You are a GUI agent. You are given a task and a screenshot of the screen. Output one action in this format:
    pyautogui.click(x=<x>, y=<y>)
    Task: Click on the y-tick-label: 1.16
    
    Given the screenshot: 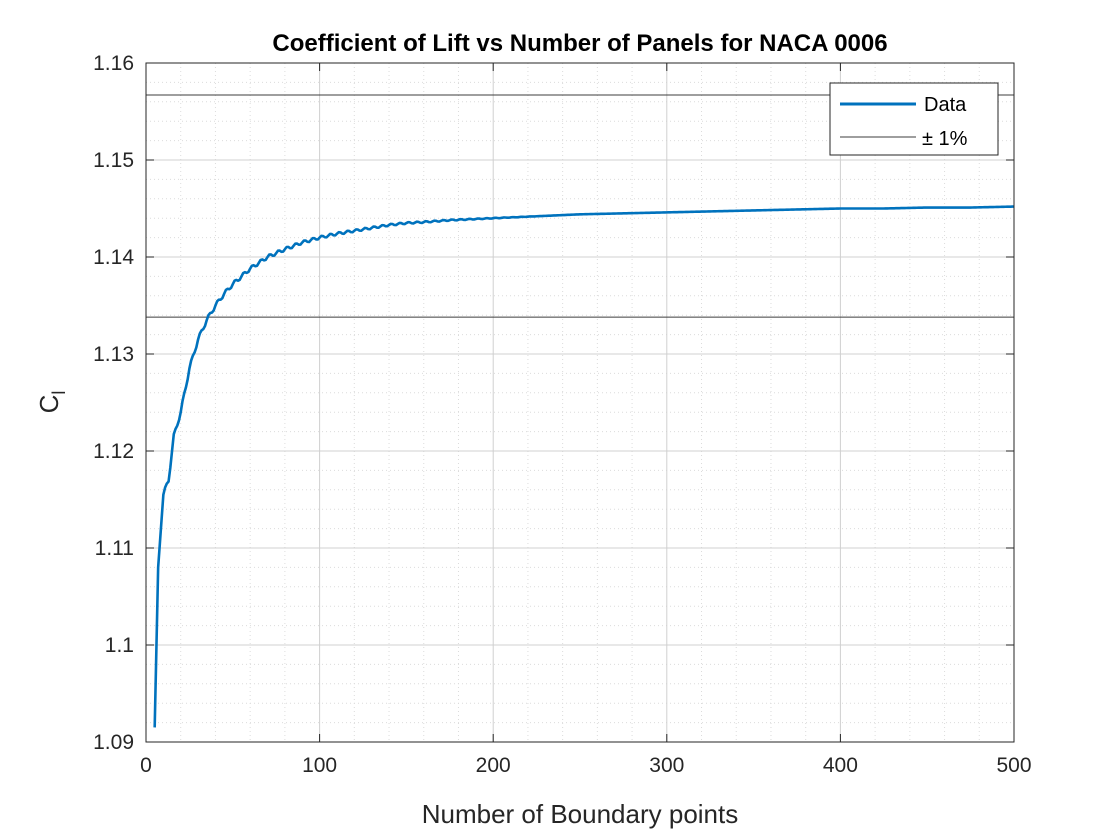 What is the action you would take?
    pyautogui.click(x=113, y=63)
    